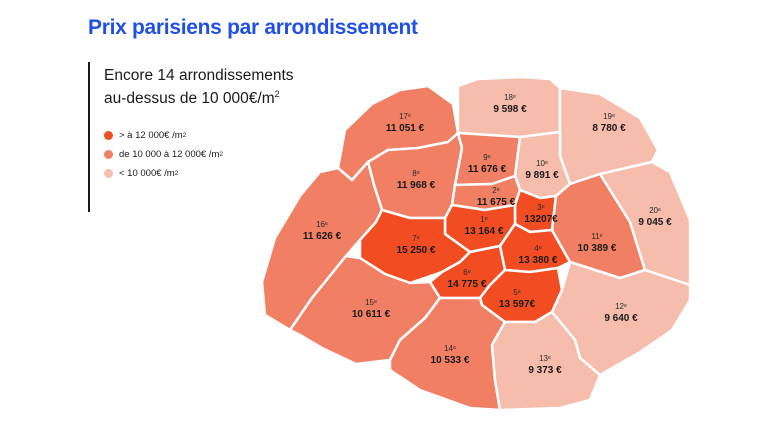  I want to click on district-7-price: 15 250 €, so click(416, 250).